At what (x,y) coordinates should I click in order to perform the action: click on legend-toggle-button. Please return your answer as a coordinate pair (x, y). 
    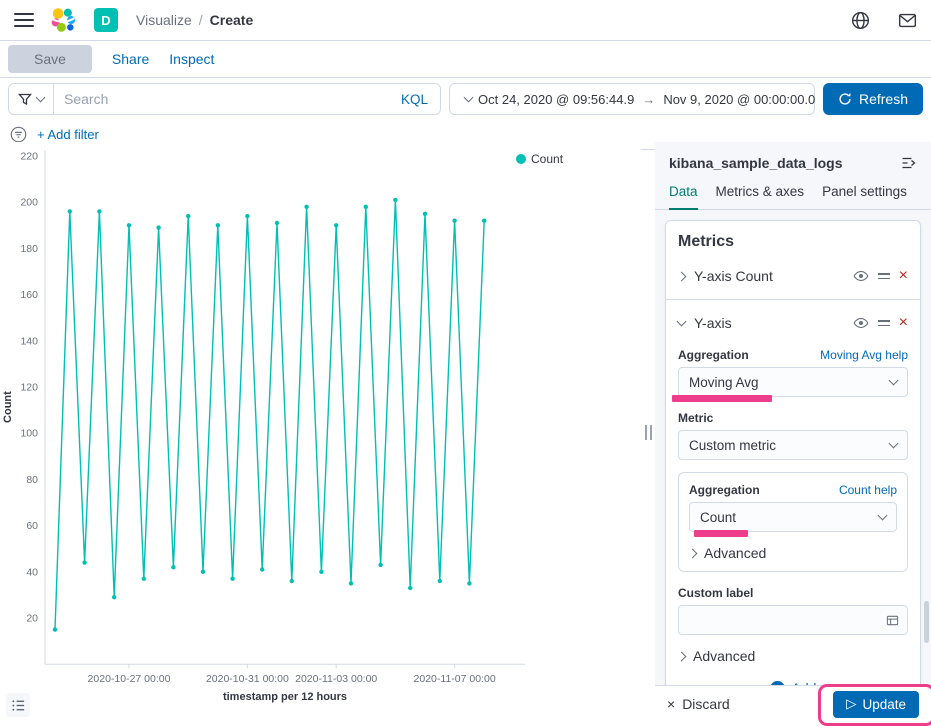
    Looking at the image, I should click on (18, 705).